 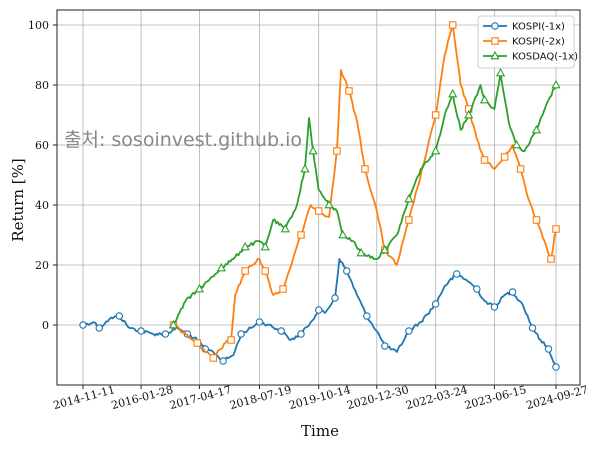 I want to click on legend-box, so click(x=526, y=42).